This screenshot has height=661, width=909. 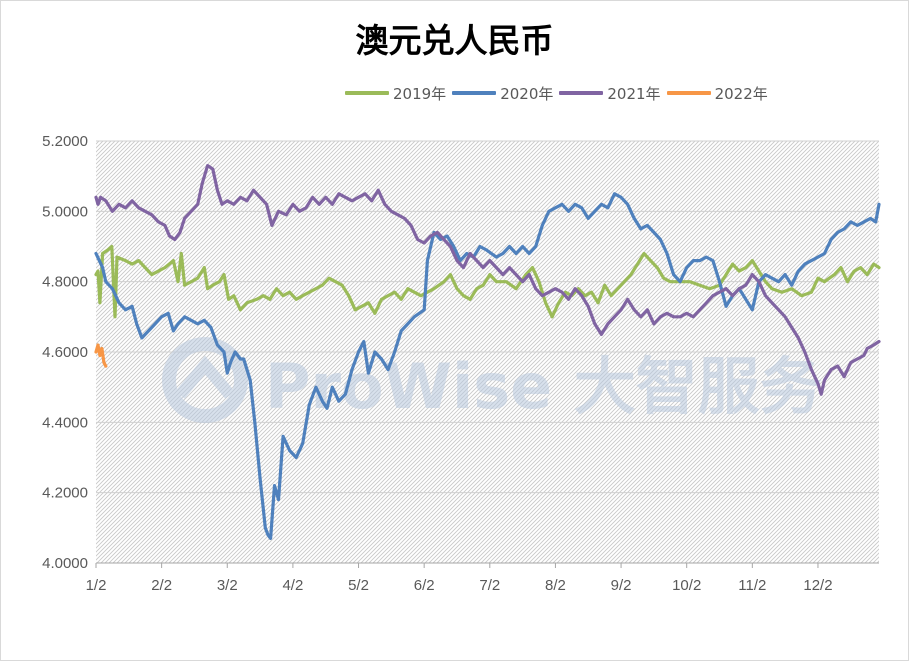 What do you see at coordinates (205, 380) in the screenshot?
I see `watermark-logo-icon` at bounding box center [205, 380].